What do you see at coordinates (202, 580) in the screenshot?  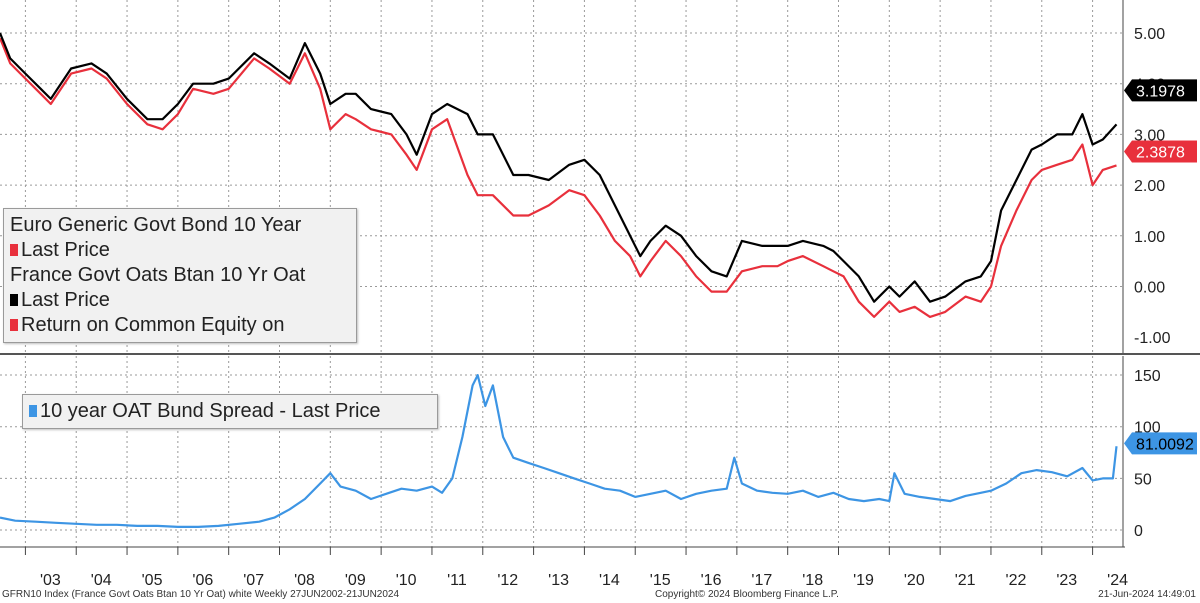 I see `x-tick-label: '06` at bounding box center [202, 580].